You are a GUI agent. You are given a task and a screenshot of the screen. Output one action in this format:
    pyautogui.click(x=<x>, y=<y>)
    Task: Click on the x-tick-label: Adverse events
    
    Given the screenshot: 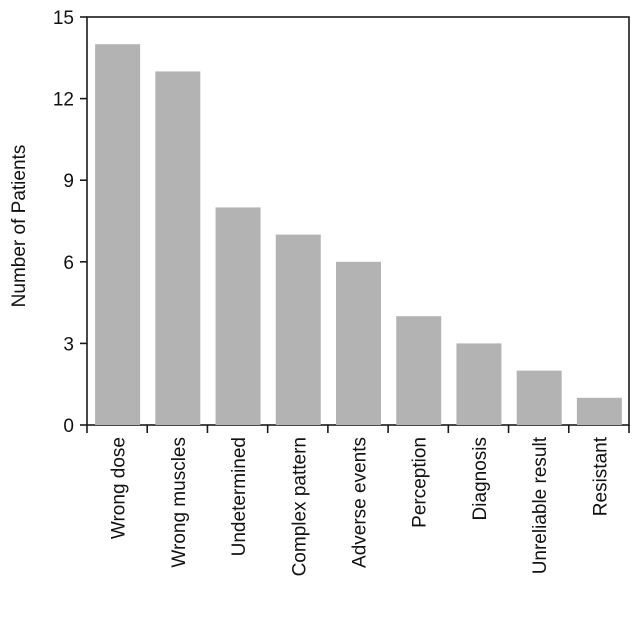 What is the action you would take?
    pyautogui.click(x=360, y=502)
    